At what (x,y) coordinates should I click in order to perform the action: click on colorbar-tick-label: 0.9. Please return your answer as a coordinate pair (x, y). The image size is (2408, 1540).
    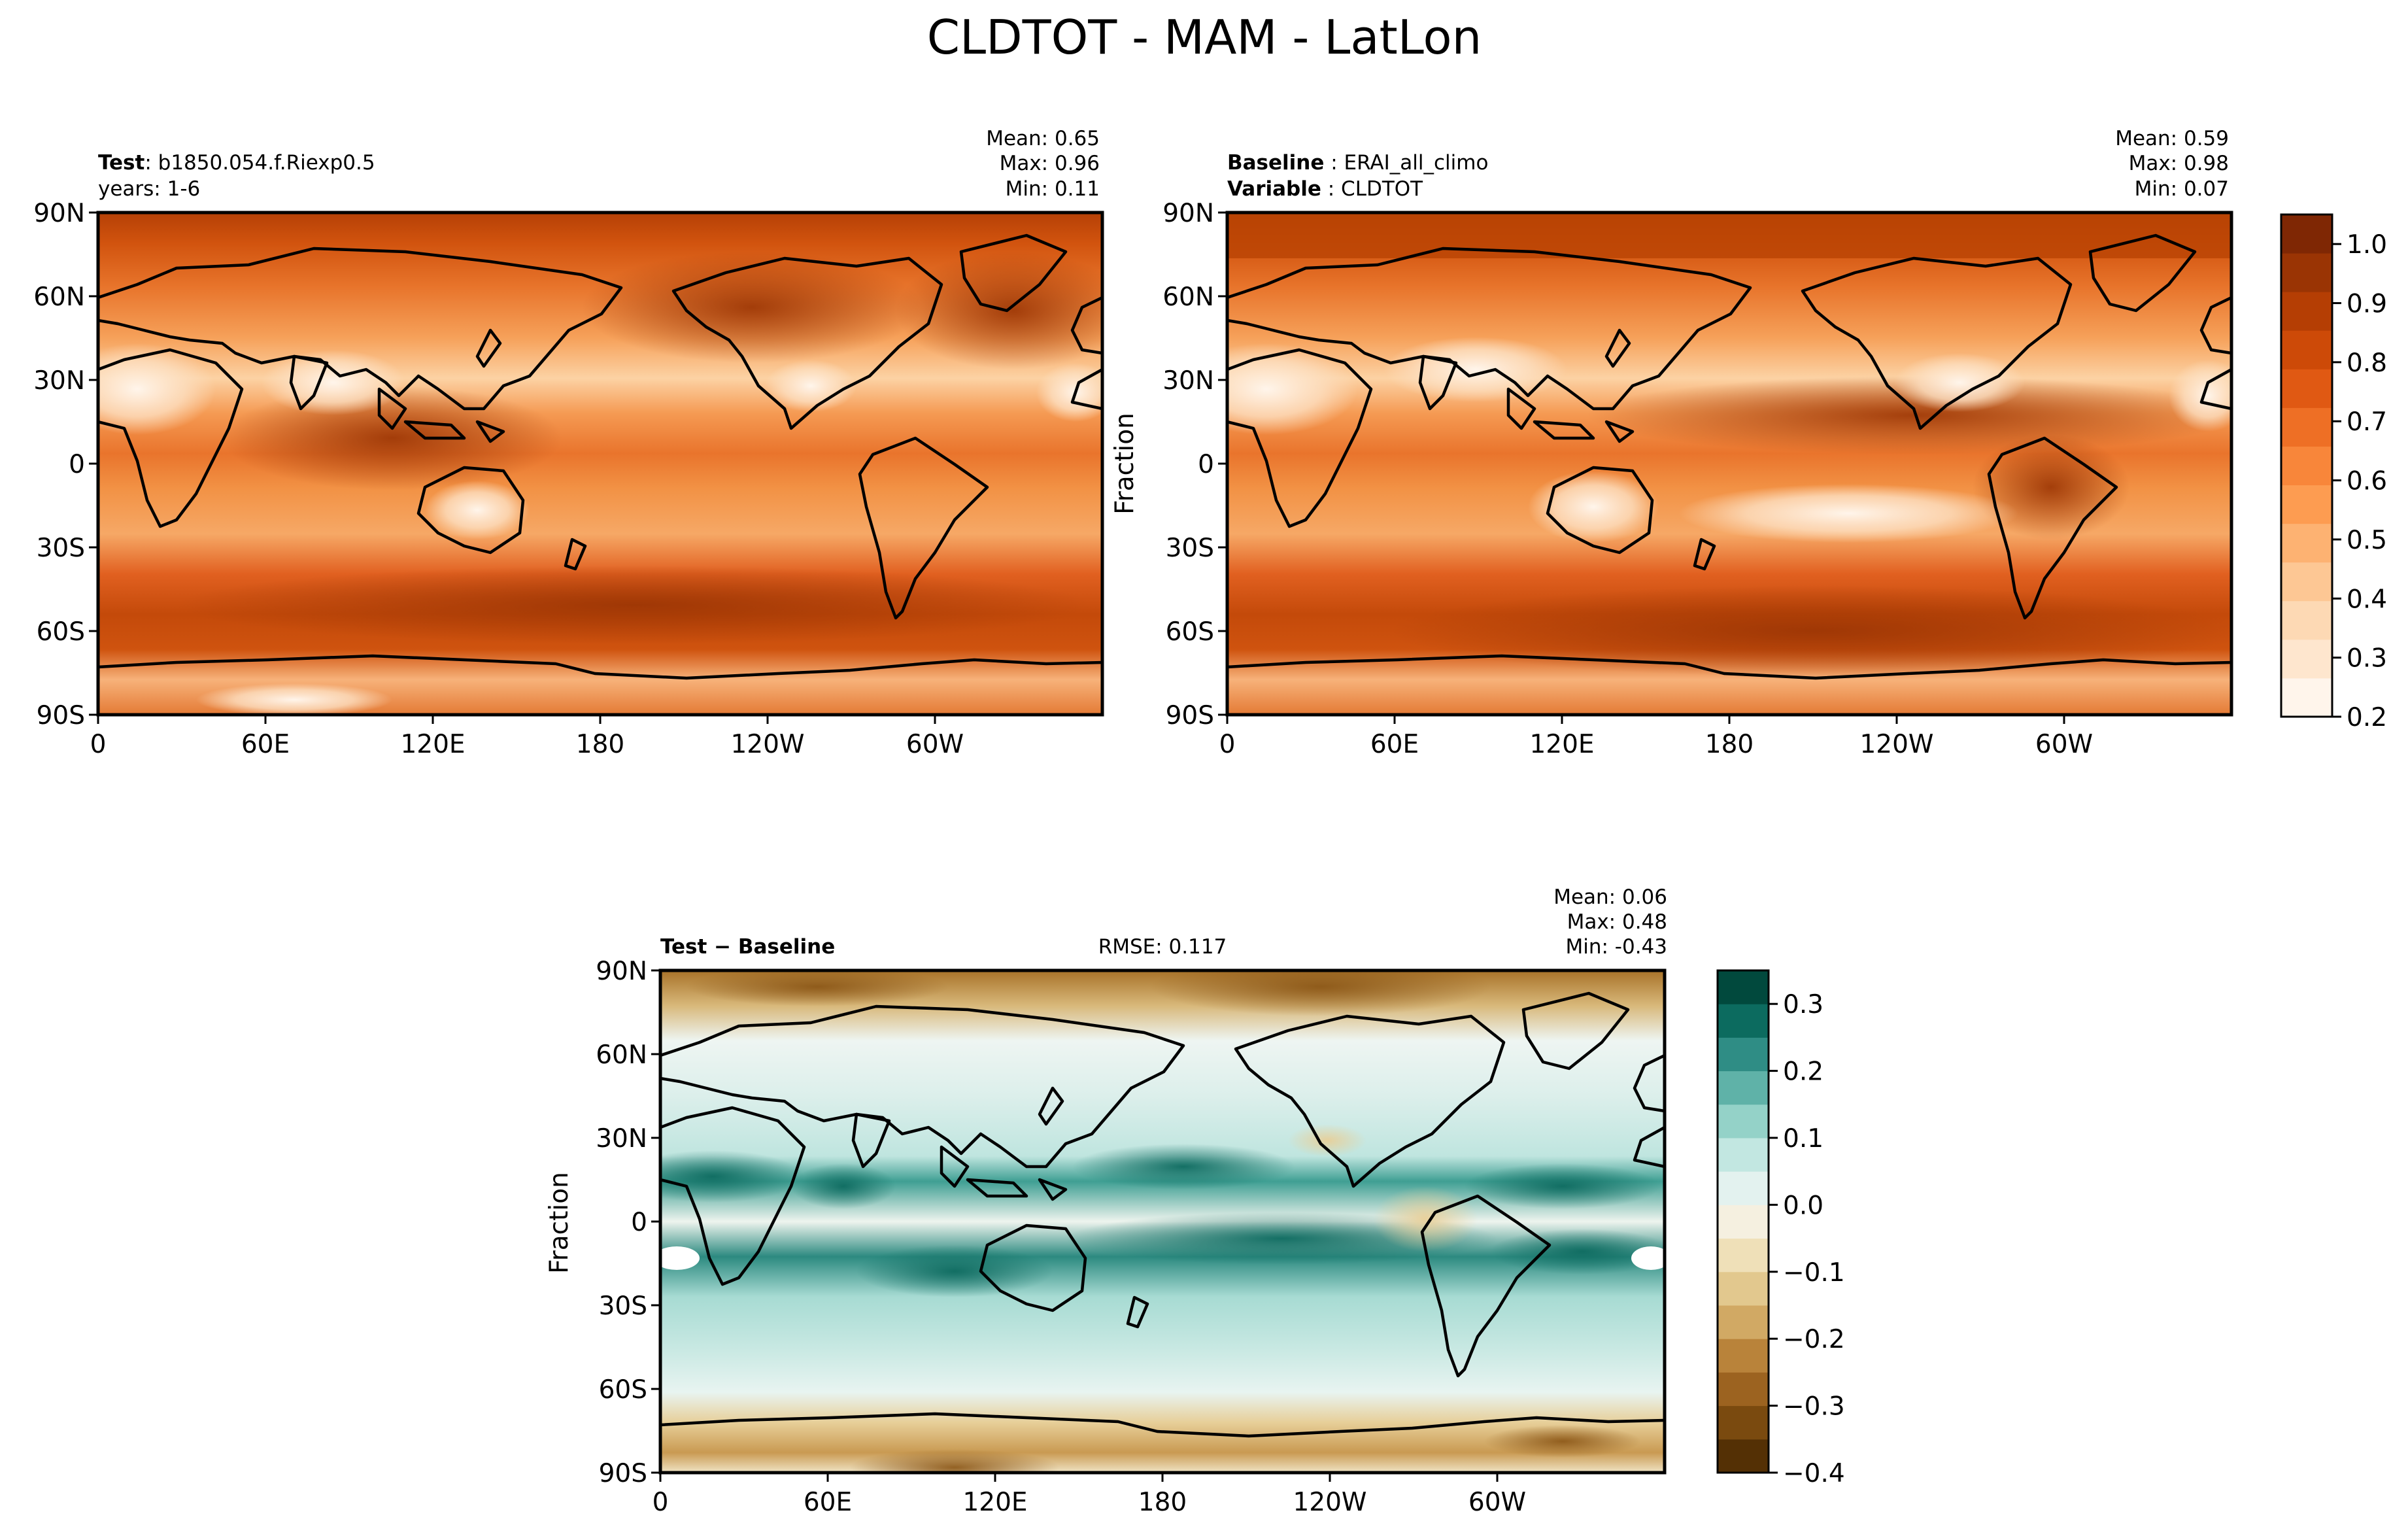
    Looking at the image, I should click on (2367, 304).